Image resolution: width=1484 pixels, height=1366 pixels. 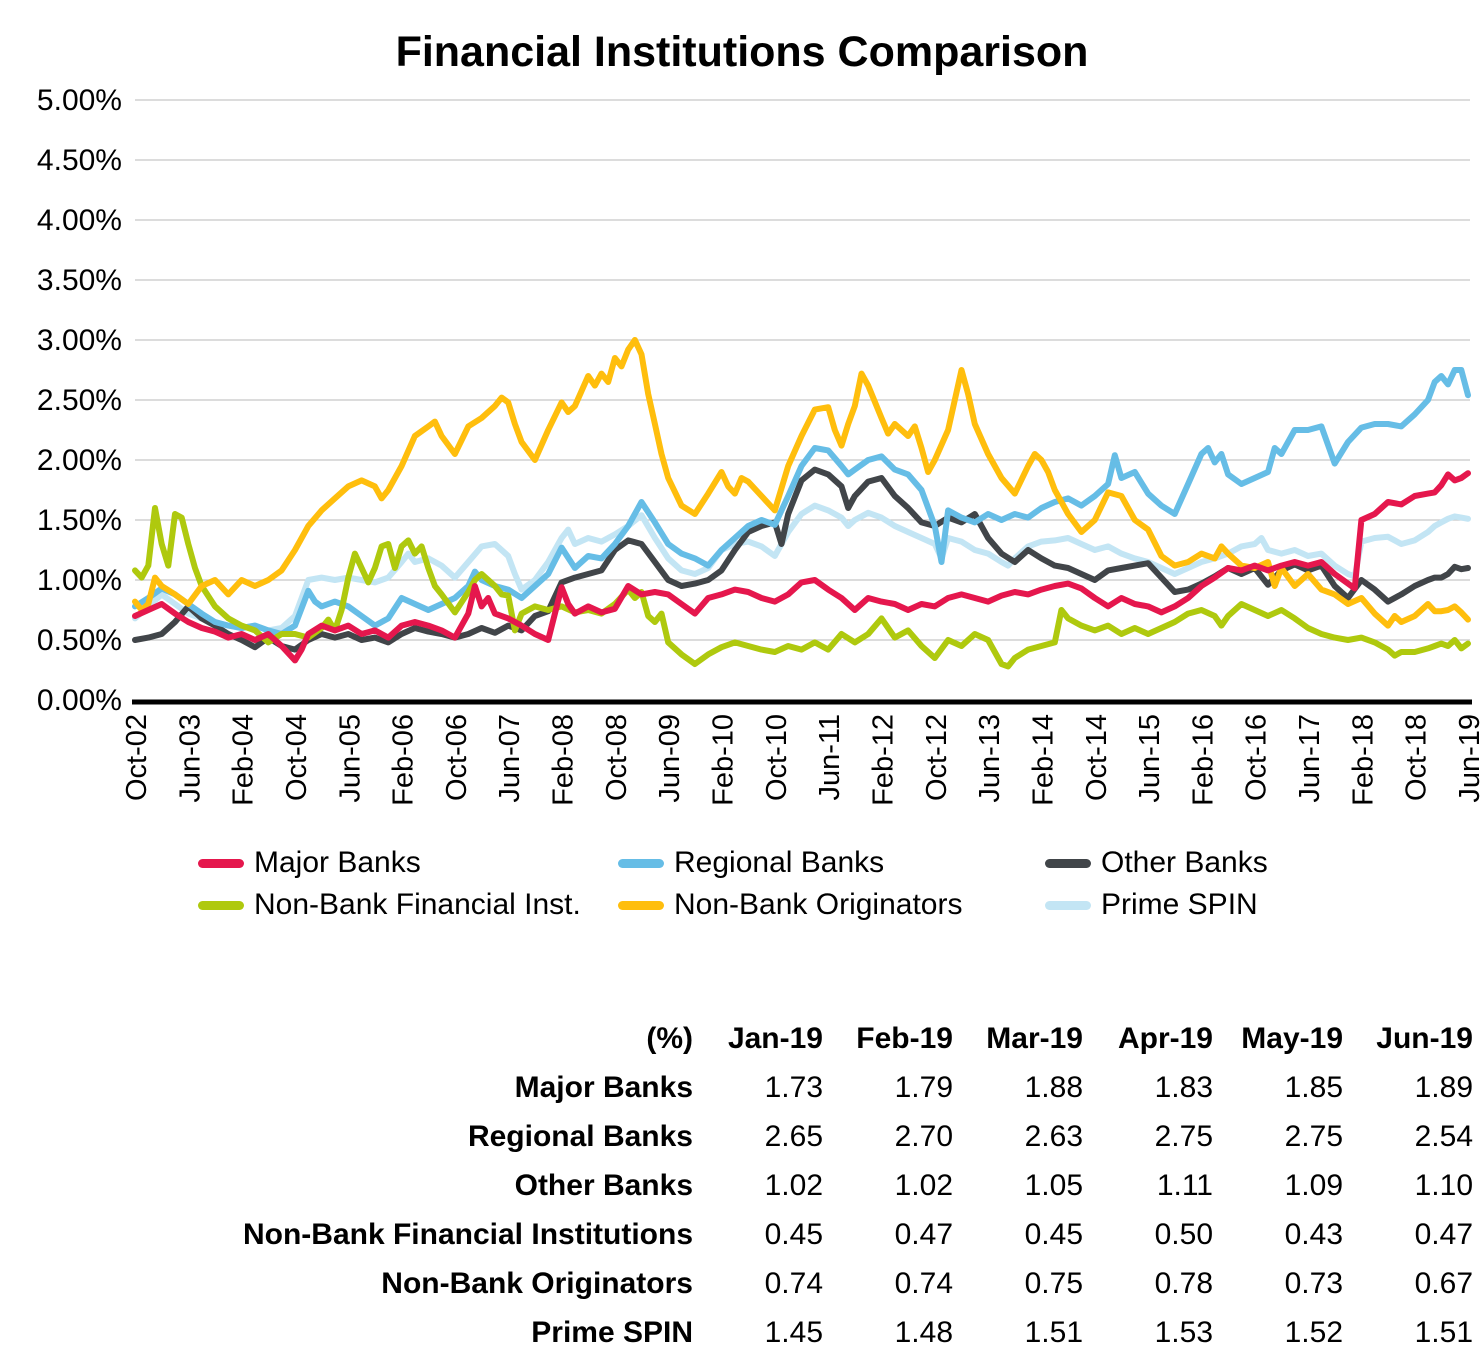 What do you see at coordinates (1034, 1038) in the screenshot?
I see `table-header-cell: Mar-19` at bounding box center [1034, 1038].